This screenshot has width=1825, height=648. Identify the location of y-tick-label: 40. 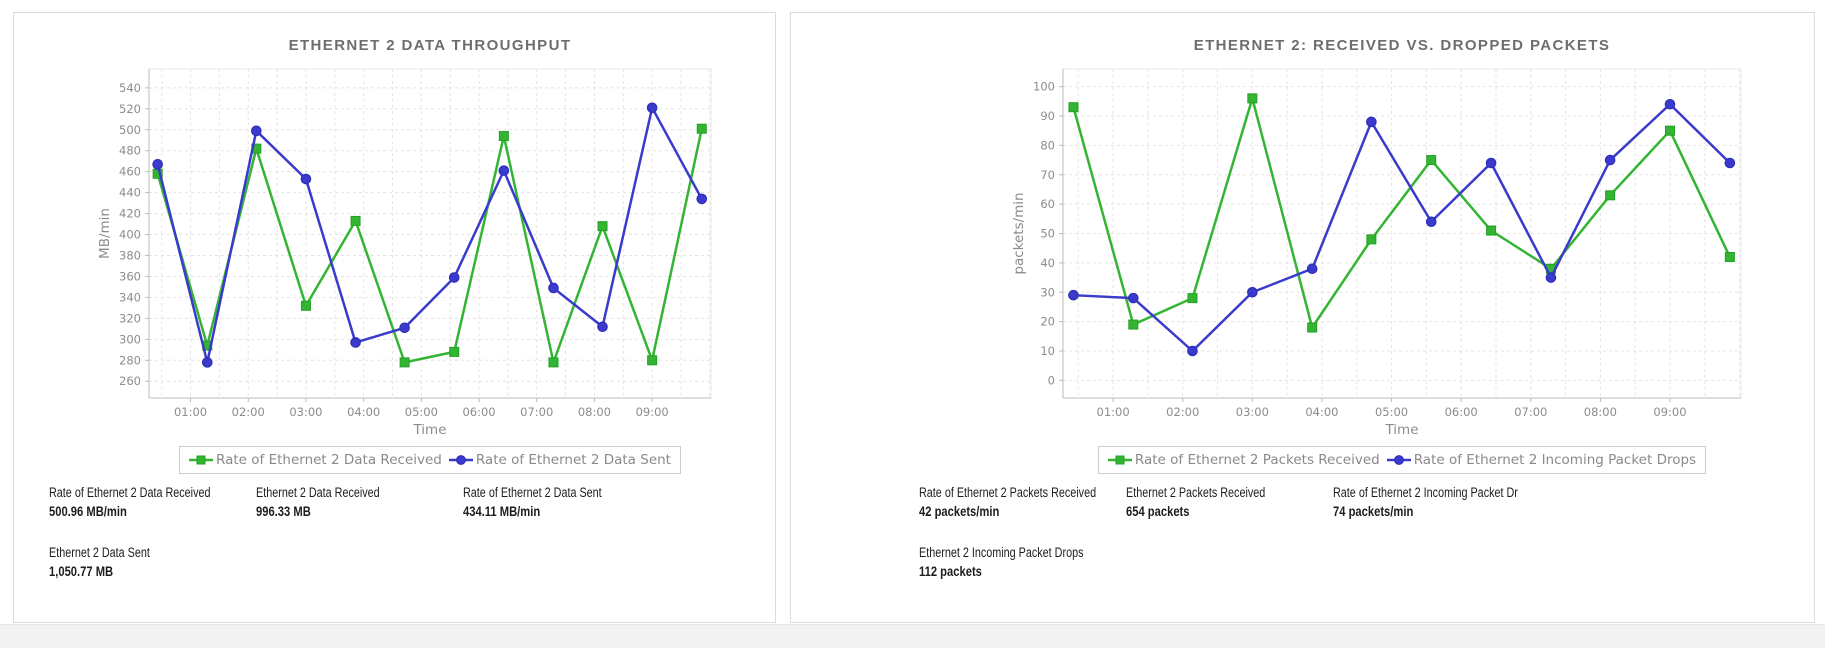
(1047, 263).